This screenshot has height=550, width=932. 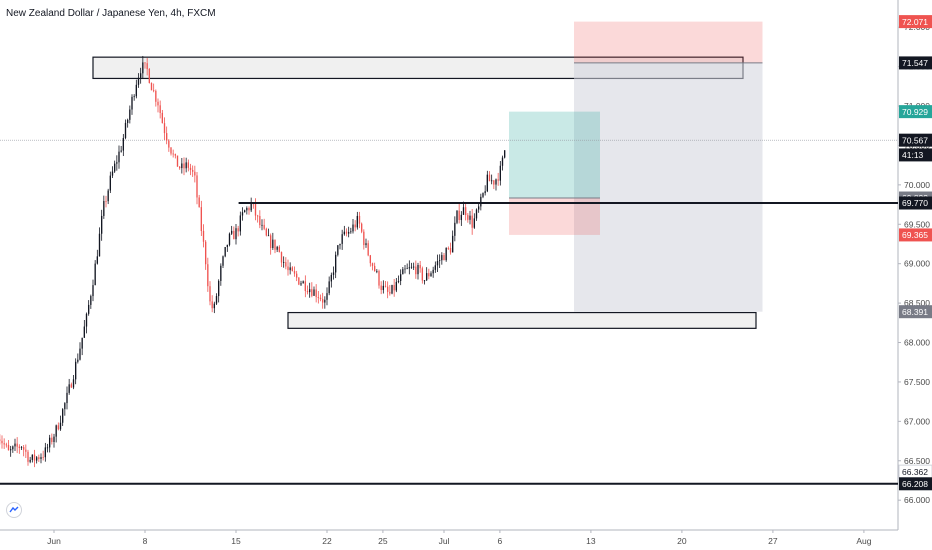 I want to click on time-tick-label: Jul, so click(x=444, y=541).